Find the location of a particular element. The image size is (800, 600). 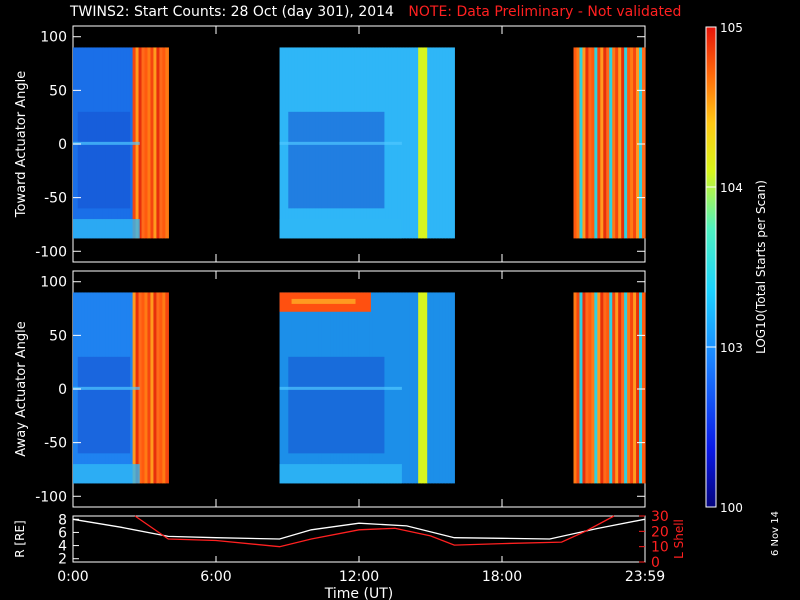

x-tick-label: 0:00 is located at coordinates (72, 577).